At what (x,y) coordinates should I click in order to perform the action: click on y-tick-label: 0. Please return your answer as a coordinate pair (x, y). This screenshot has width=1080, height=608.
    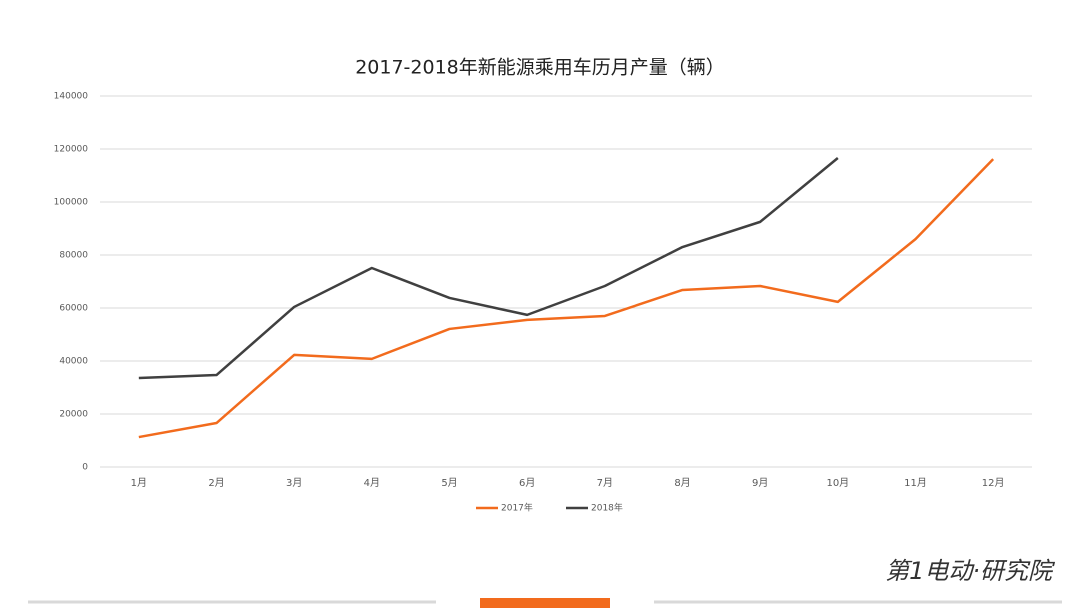
    Looking at the image, I should click on (85, 468).